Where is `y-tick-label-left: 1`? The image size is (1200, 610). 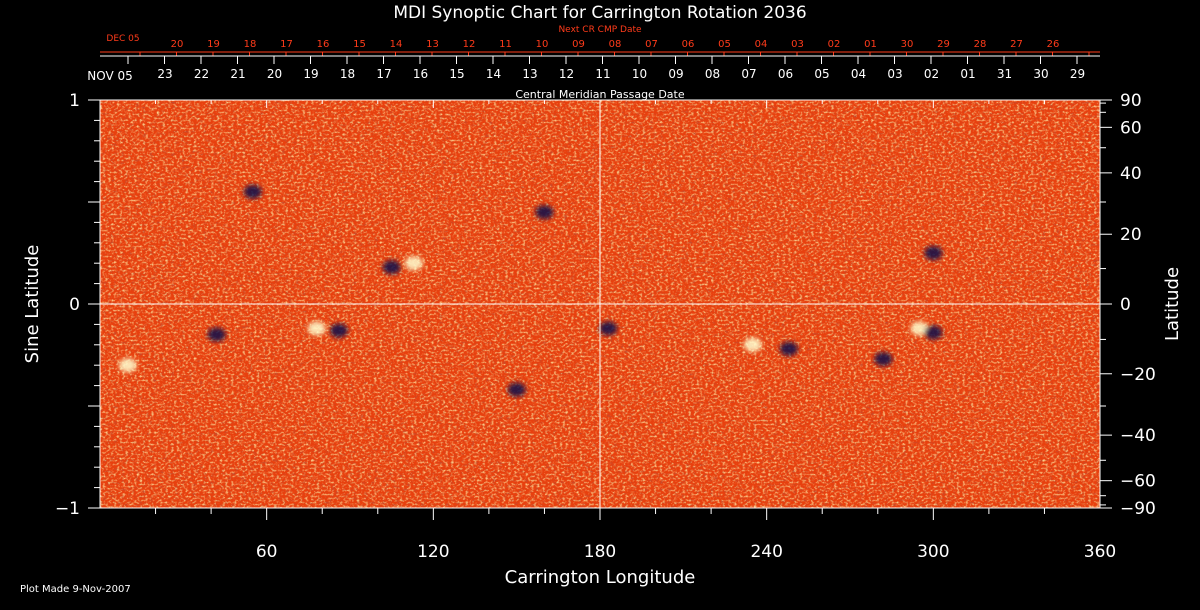 y-tick-label-left: 1 is located at coordinates (74, 101).